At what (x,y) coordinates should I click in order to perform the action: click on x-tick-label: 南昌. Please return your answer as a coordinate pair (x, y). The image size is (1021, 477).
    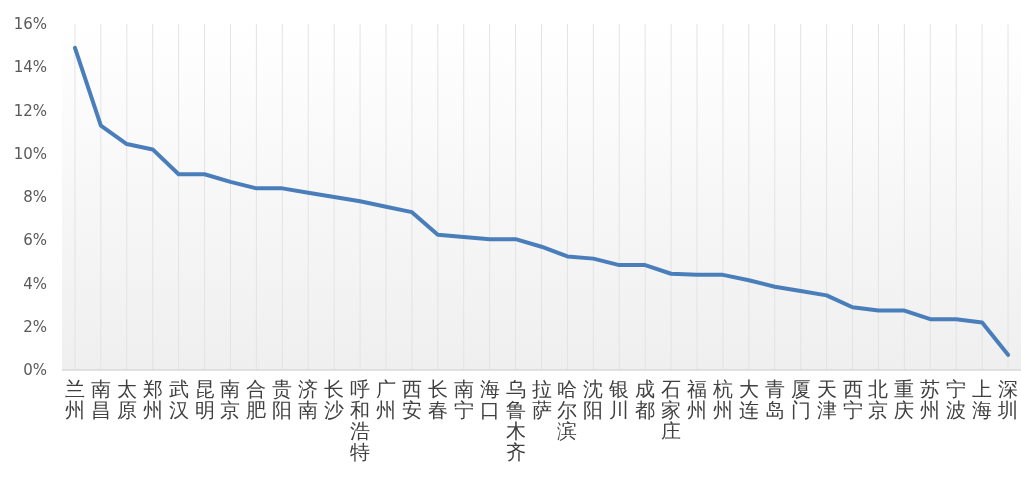
    Looking at the image, I should click on (100, 399).